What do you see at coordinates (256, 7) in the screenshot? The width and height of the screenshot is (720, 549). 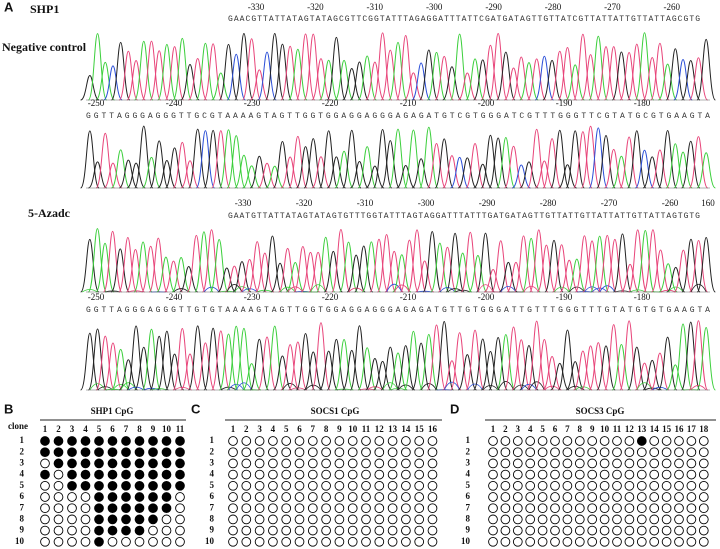 I see `position-label: -330` at bounding box center [256, 7].